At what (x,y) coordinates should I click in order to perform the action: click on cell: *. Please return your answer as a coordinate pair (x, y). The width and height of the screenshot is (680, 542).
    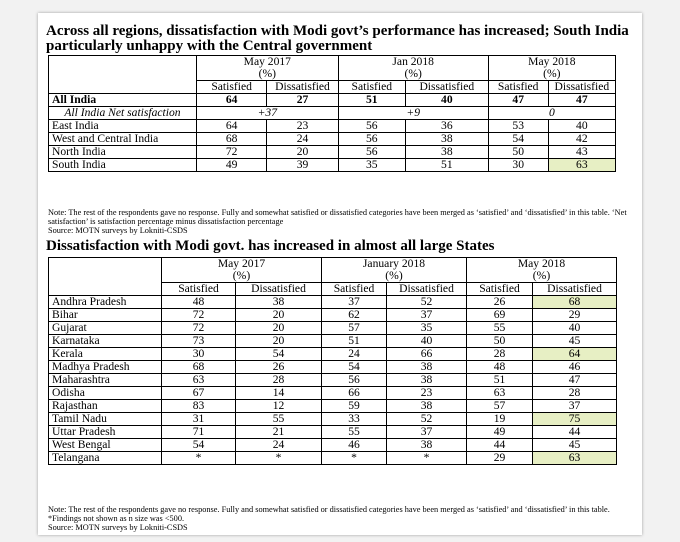
    Looking at the image, I should click on (198, 458).